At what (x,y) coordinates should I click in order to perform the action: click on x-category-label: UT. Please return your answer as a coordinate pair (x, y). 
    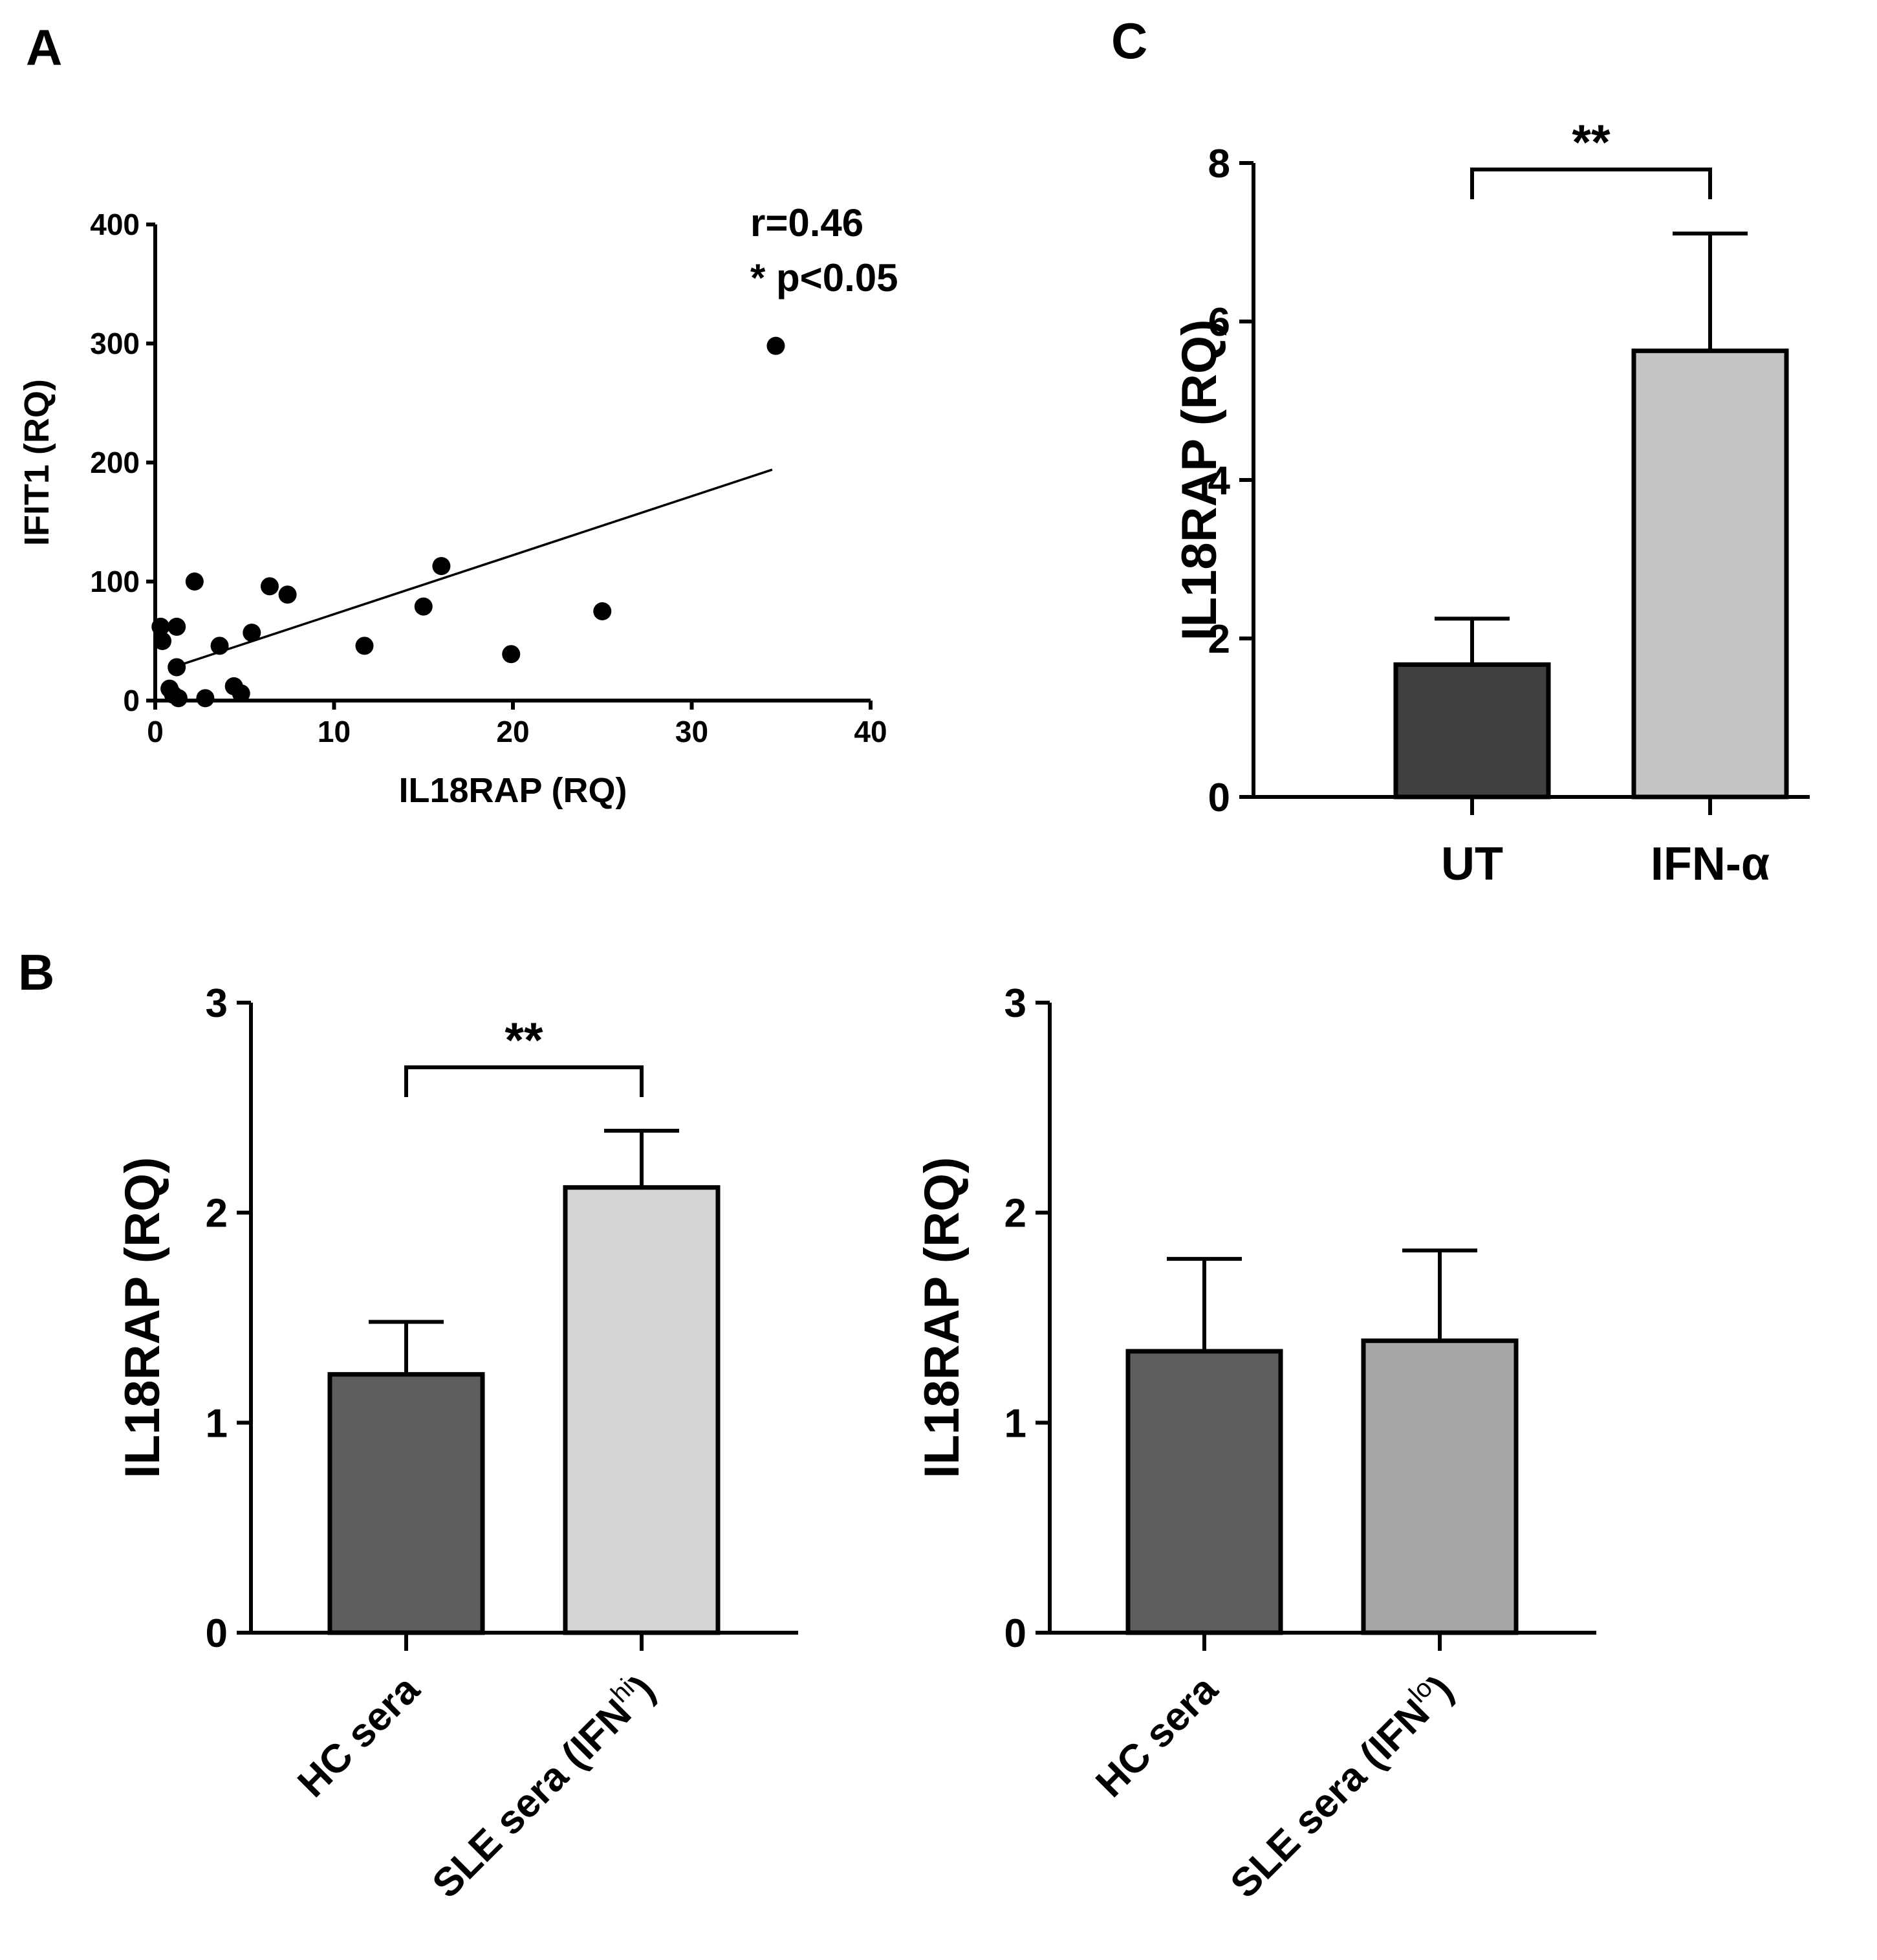
    Looking at the image, I should click on (1472, 864).